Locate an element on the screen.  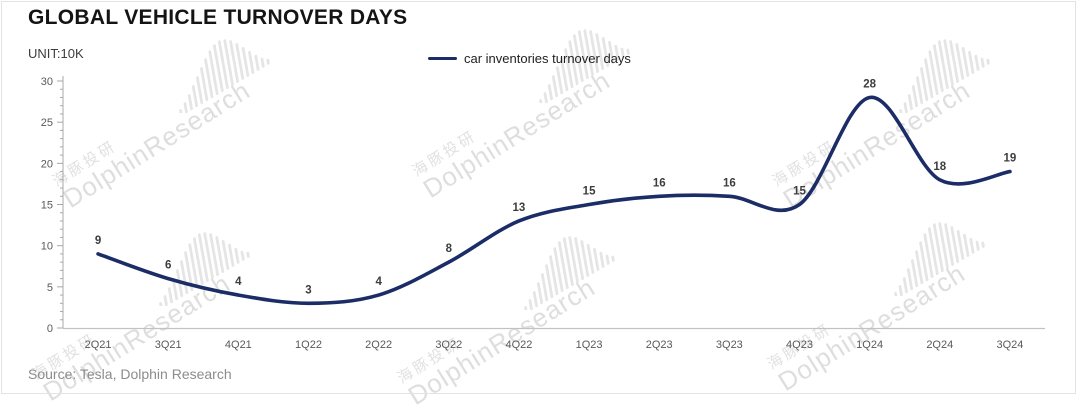
x-tick-label: 1Q23 is located at coordinates (589, 345).